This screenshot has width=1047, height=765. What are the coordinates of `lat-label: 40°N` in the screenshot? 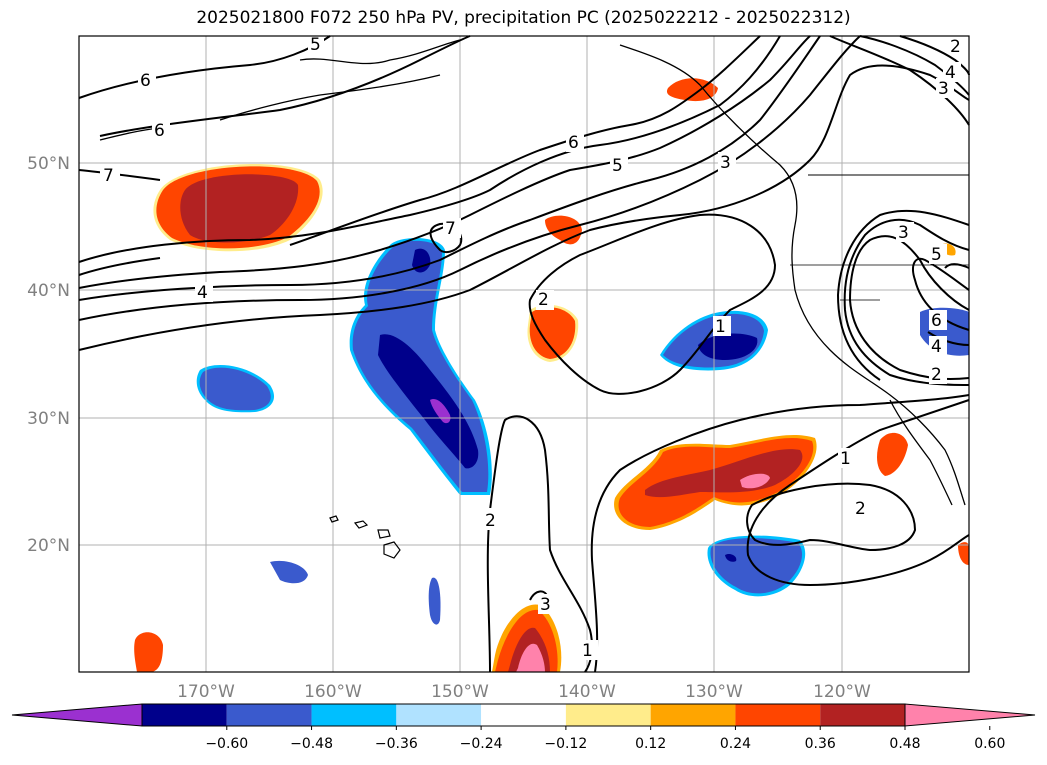 It's located at (48, 291).